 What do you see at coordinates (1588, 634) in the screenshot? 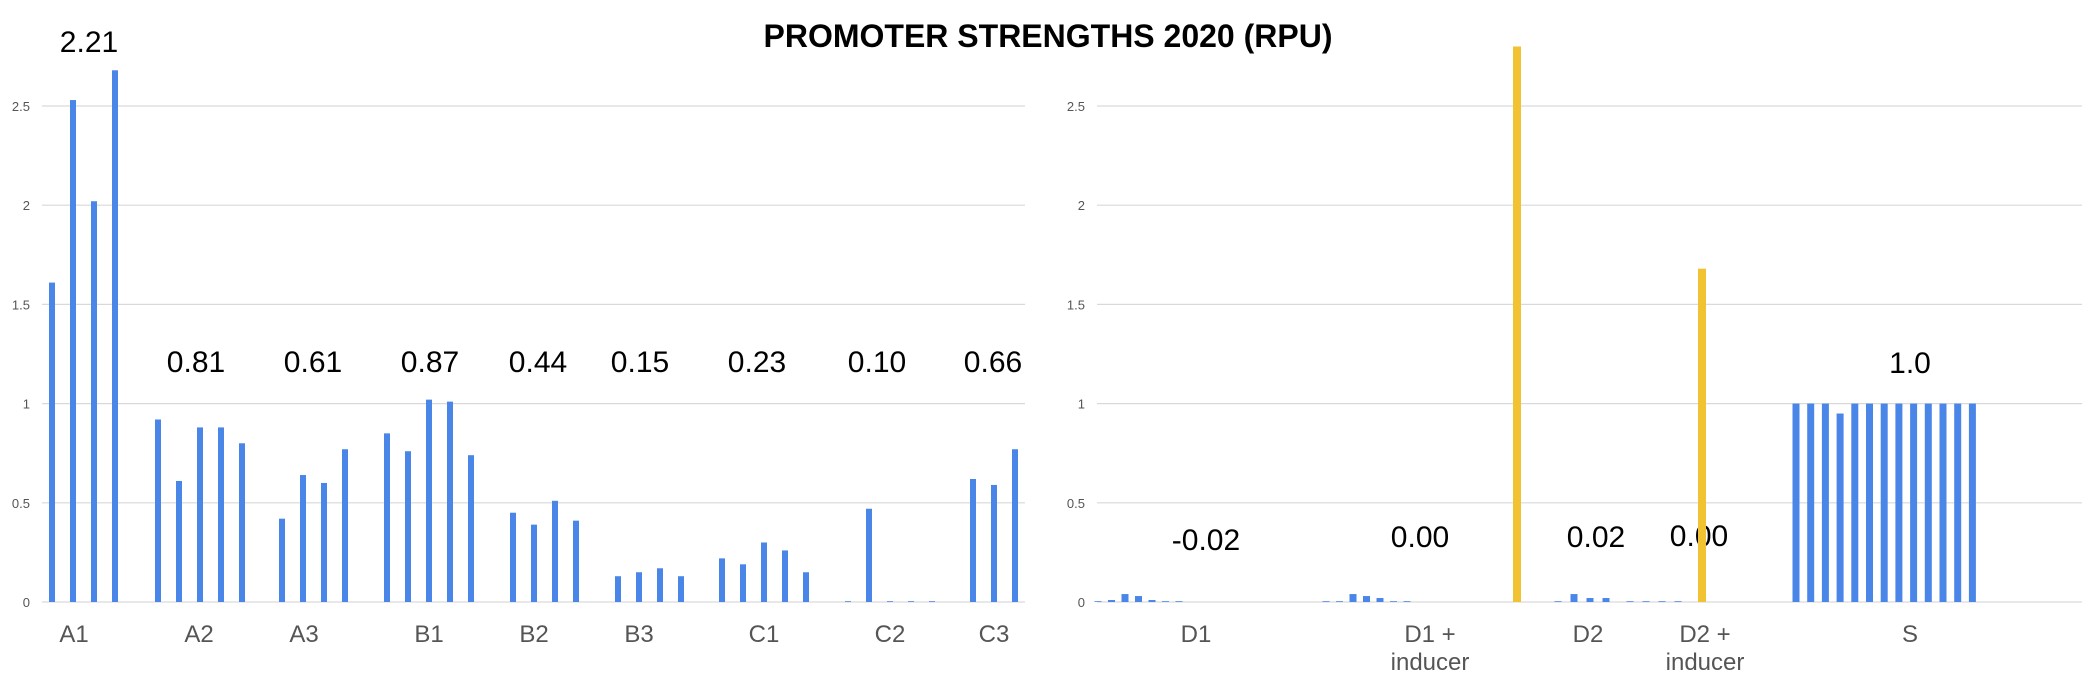
I see `x-category-label: D2` at bounding box center [1588, 634].